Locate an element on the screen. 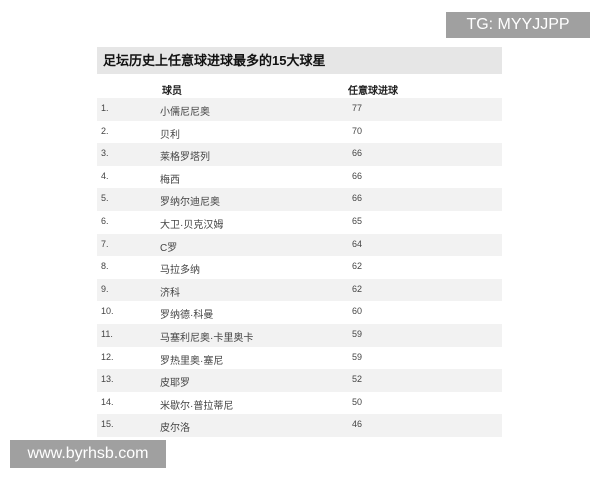 This screenshot has width=600, height=480. rank-cell: 5. is located at coordinates (105, 198).